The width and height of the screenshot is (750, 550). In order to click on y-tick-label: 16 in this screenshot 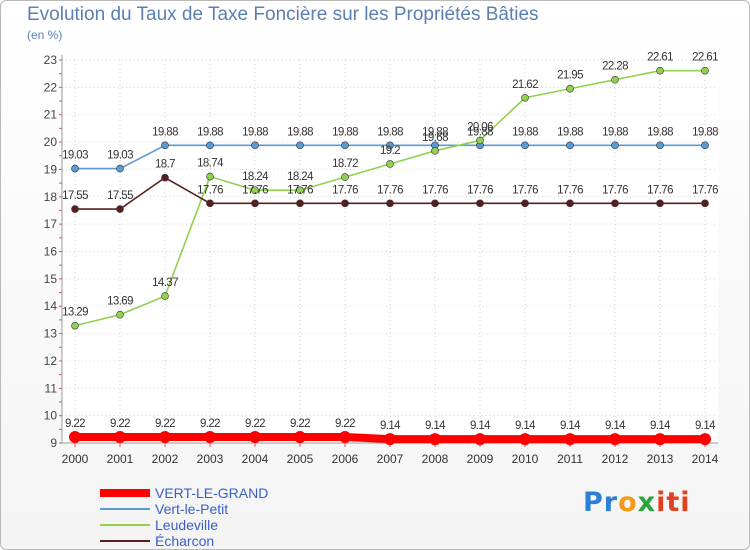, I will do `click(51, 252)`.